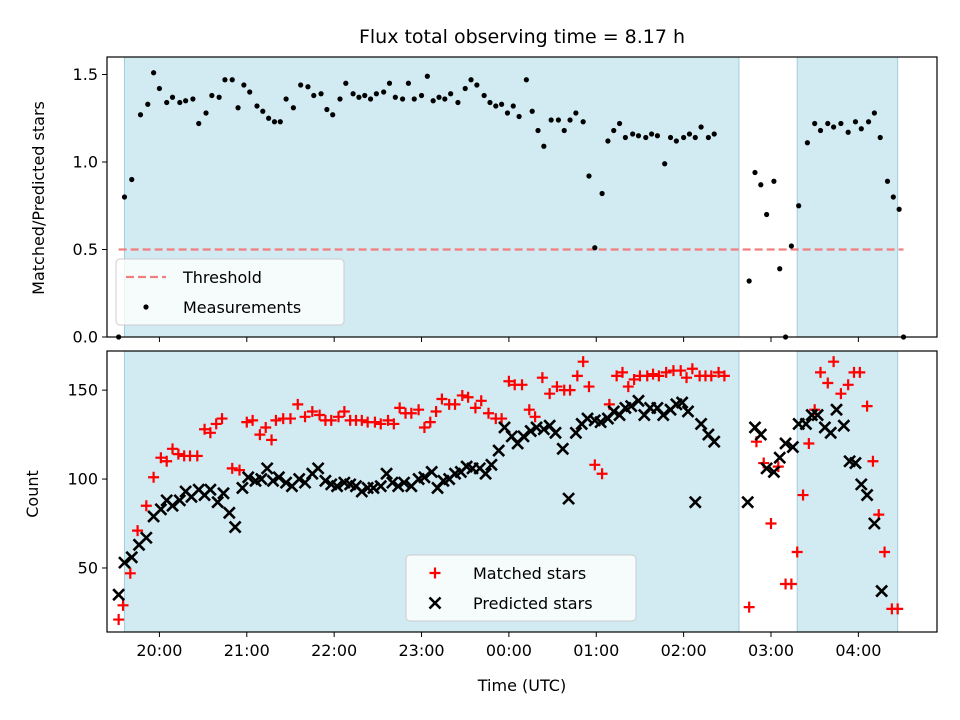 This screenshot has width=960, height=720. Describe the element at coordinates (88, 567) in the screenshot. I see `bottom-ytick-label-0: 50` at that location.